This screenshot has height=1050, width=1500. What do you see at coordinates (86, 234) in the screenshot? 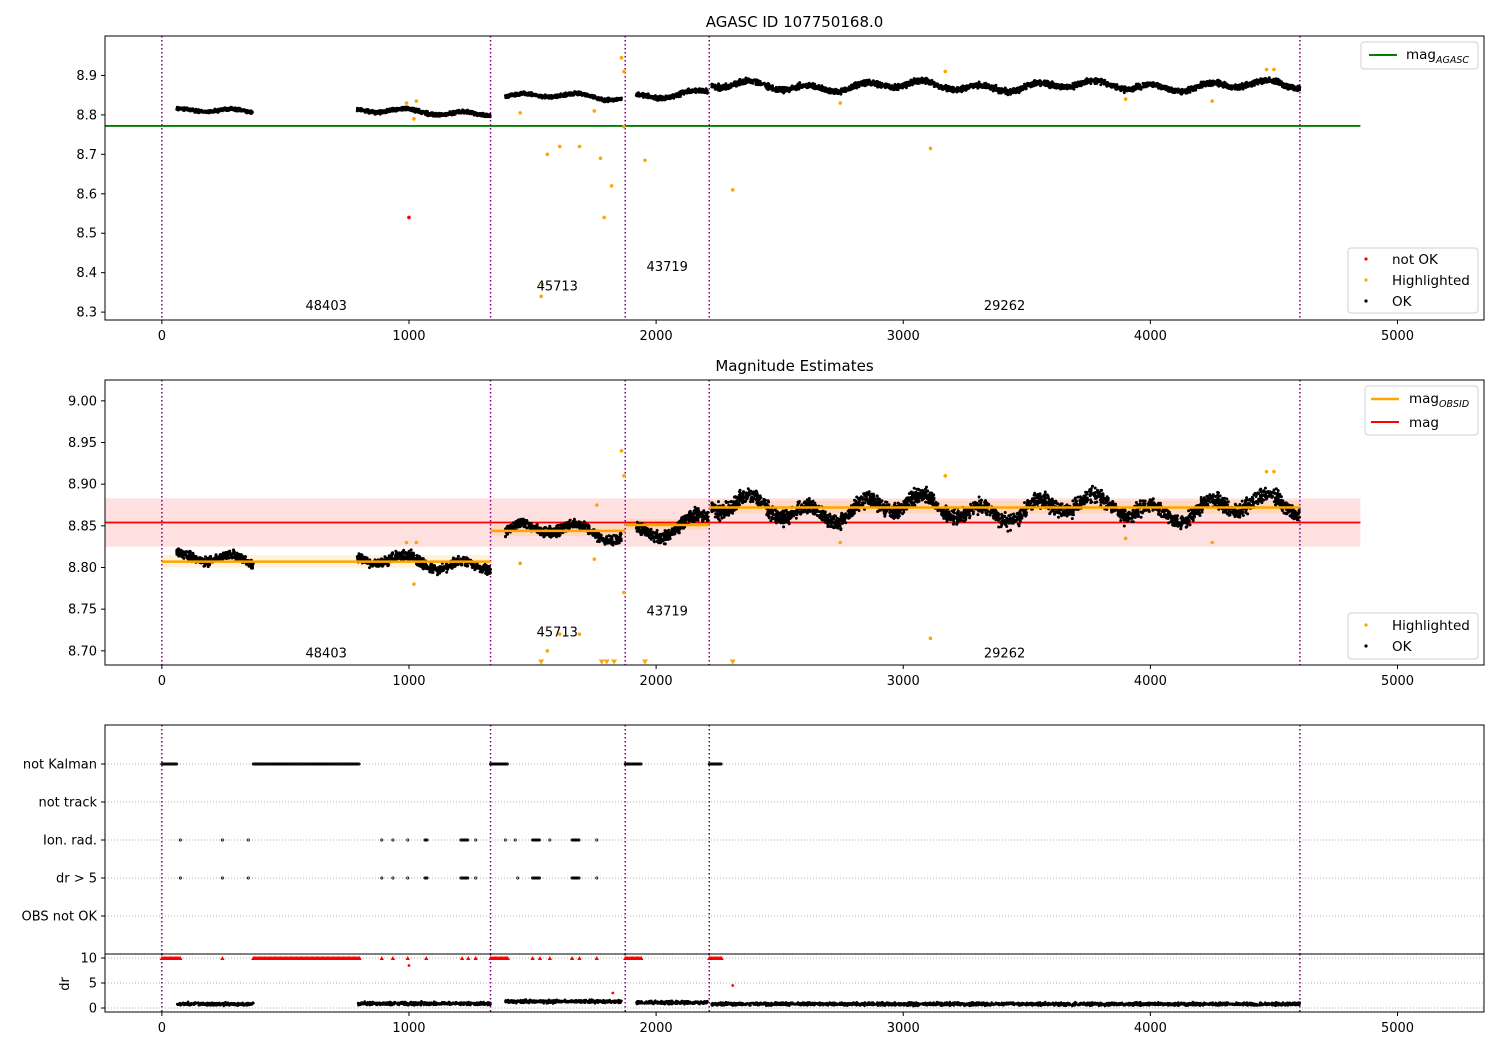
I see `panel1-ytick-label: 8.5` at bounding box center [86, 234].